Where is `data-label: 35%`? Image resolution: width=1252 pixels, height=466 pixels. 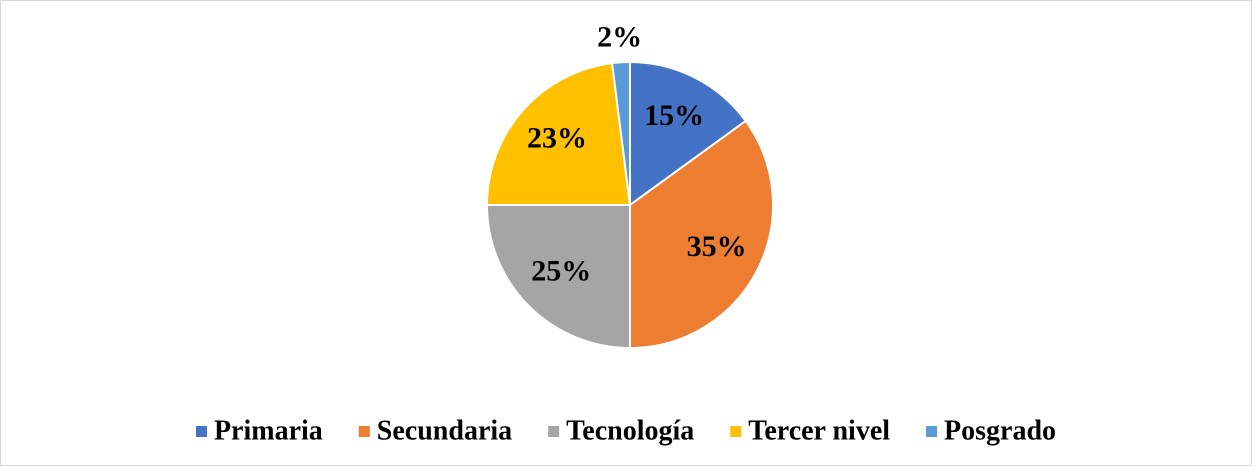 data-label: 35% is located at coordinates (717, 246).